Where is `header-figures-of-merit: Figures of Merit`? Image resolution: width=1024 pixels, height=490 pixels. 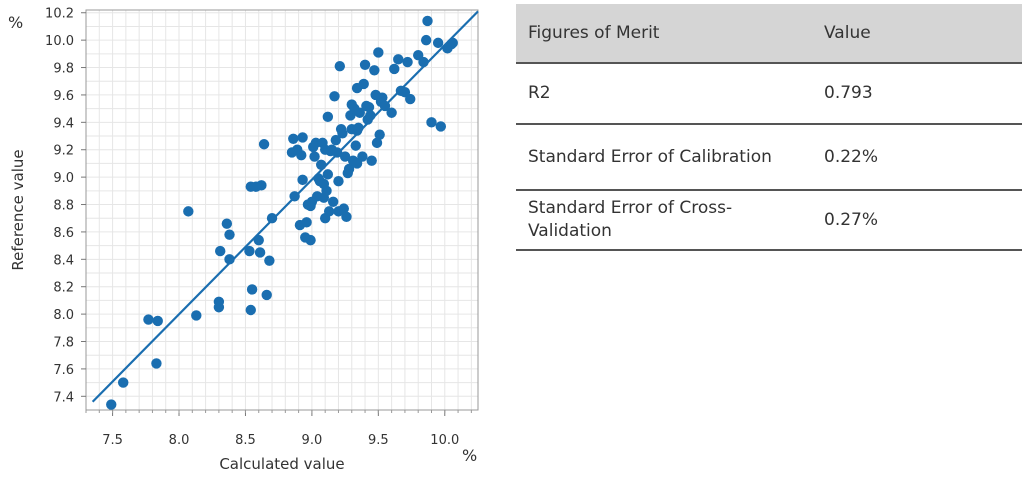 header-figures-of-merit: Figures of Merit is located at coordinates (664, 34).